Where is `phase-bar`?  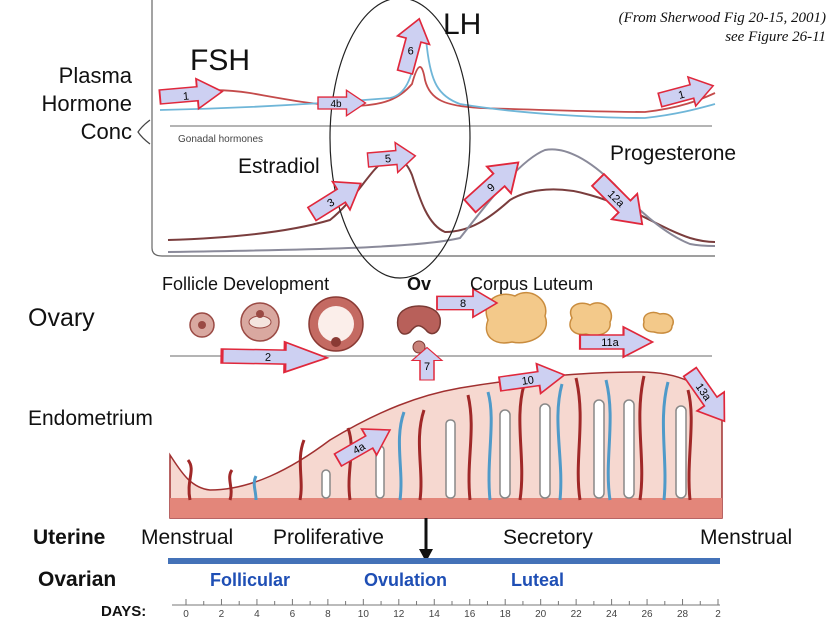 phase-bar is located at coordinates (444, 561).